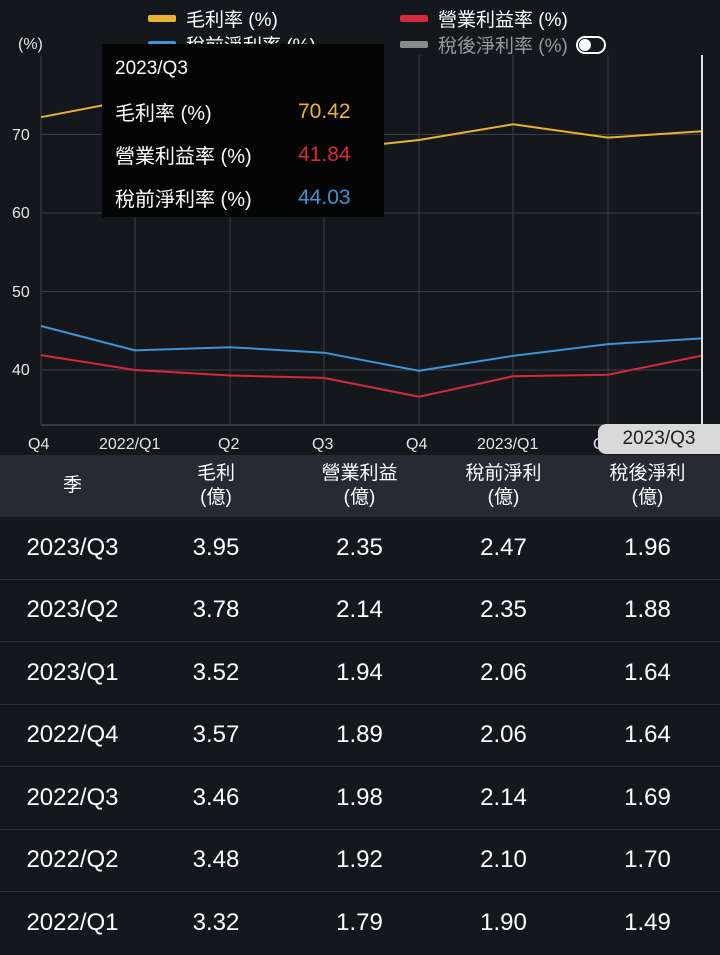  What do you see at coordinates (503, 923) in the screenshot?
I see `cell-value: 1.90` at bounding box center [503, 923].